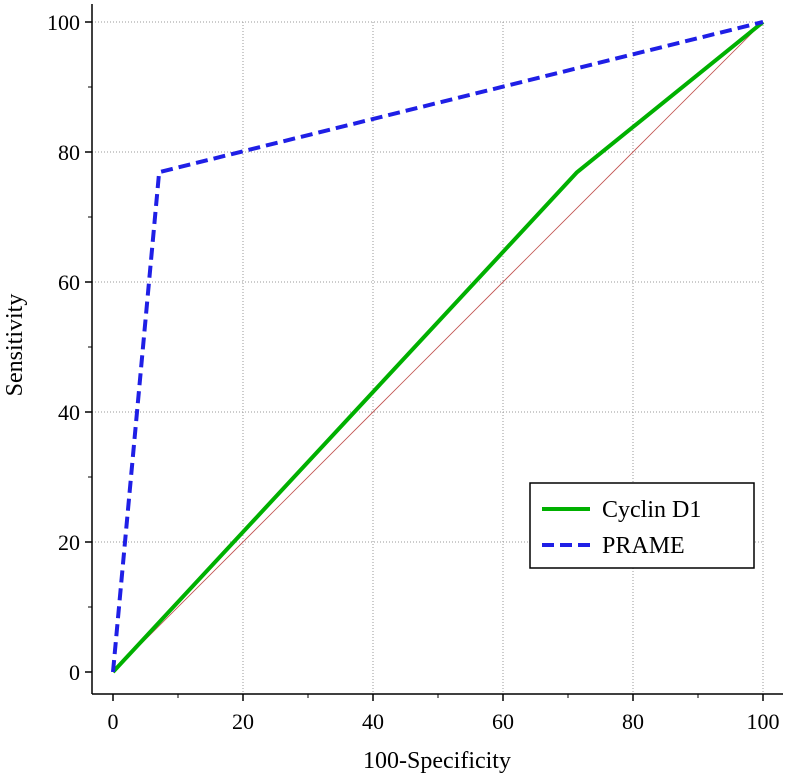 The width and height of the screenshot is (787, 781). What do you see at coordinates (373, 721) in the screenshot?
I see `x-tick-label-40: 40` at bounding box center [373, 721].